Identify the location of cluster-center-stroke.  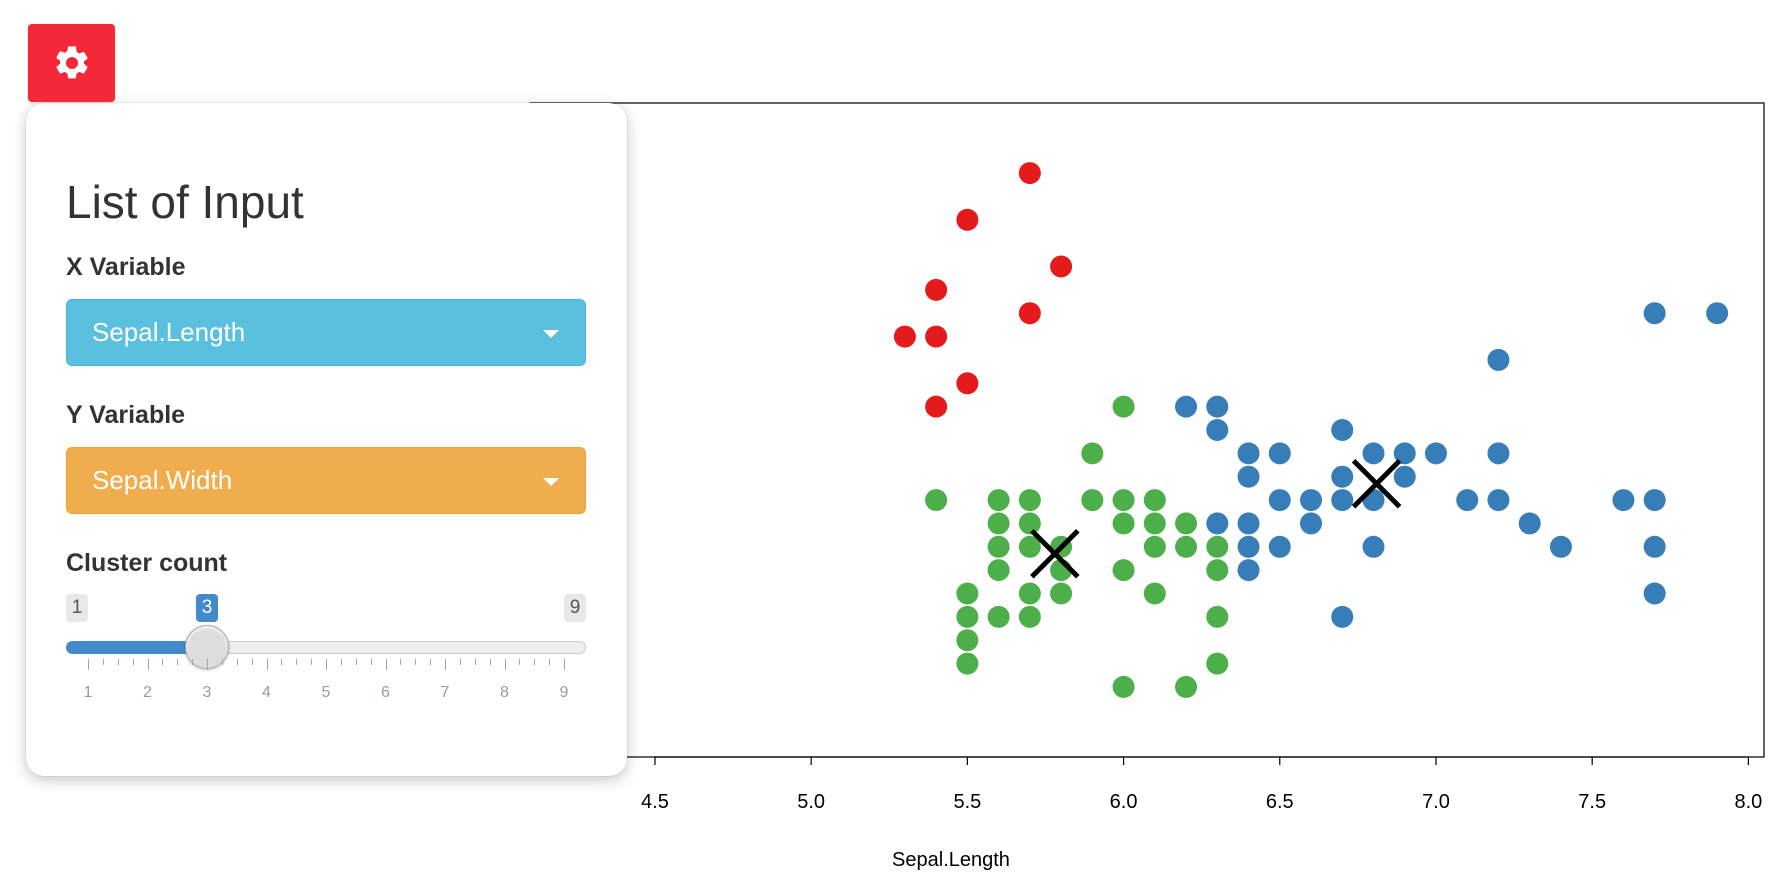
(1376, 483).